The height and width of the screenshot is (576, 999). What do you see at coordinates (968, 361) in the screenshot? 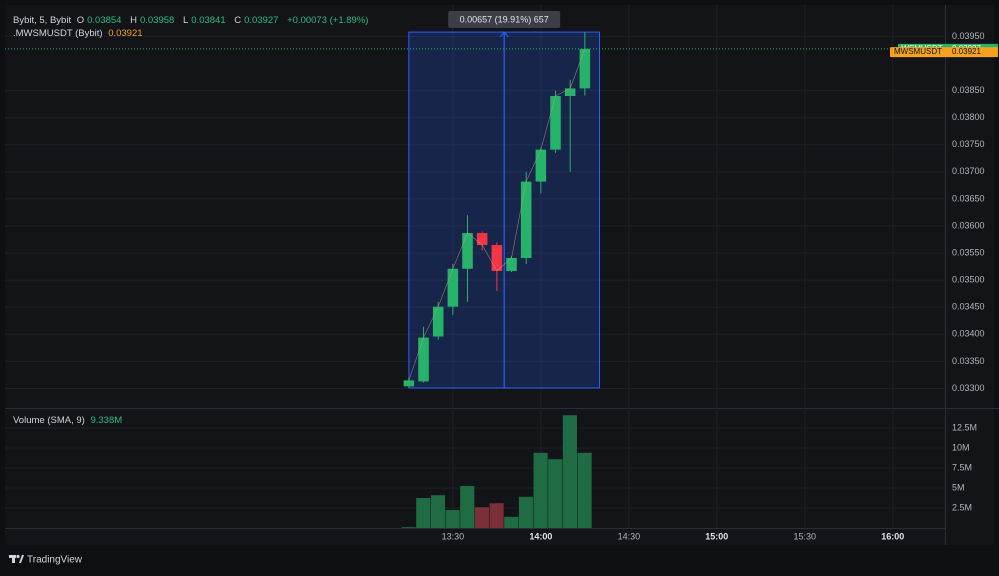
I see `y-tick-label: 0.03350` at bounding box center [968, 361].